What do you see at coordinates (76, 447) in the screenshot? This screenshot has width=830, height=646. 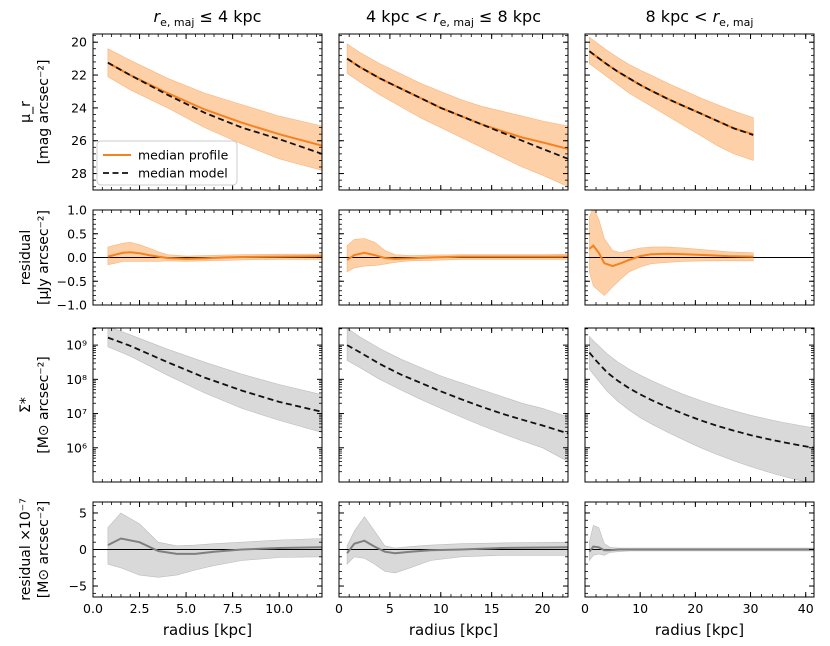 I see `y-tick-label: 10⁶` at bounding box center [76, 447].